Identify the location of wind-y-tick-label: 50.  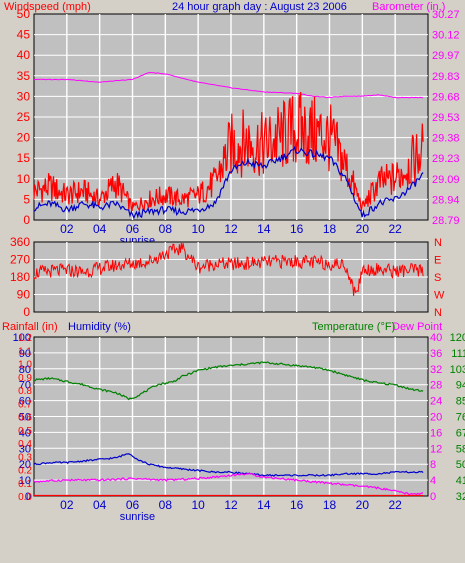
(24, 14).